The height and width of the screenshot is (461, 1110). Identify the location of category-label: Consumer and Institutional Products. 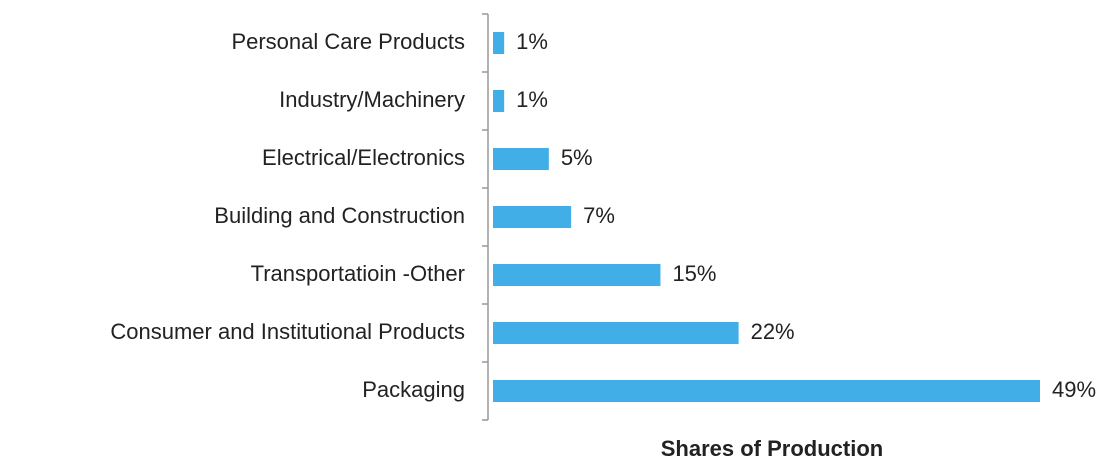
(287, 331).